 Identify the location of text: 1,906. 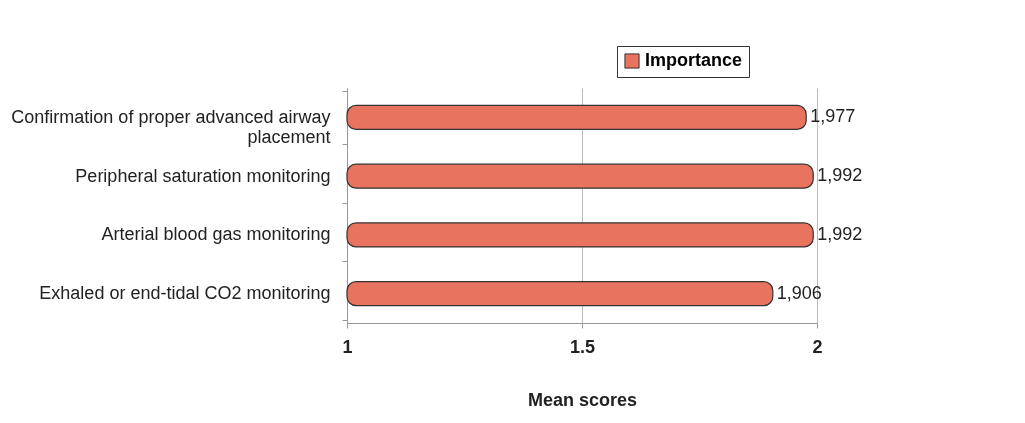
(799, 292).